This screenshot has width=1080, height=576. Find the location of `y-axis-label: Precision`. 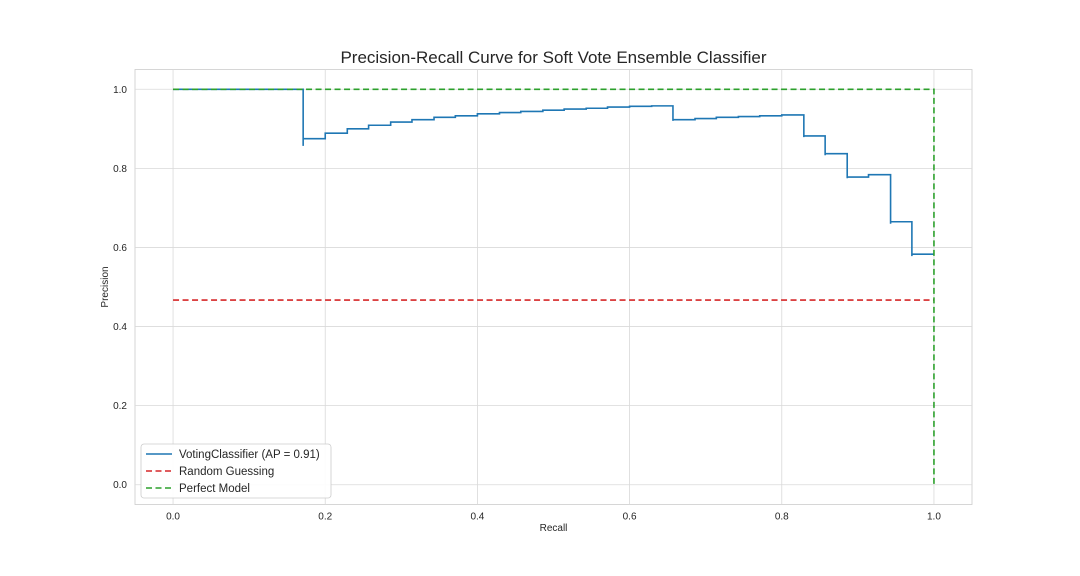

y-axis-label: Precision is located at coordinates (105, 286).